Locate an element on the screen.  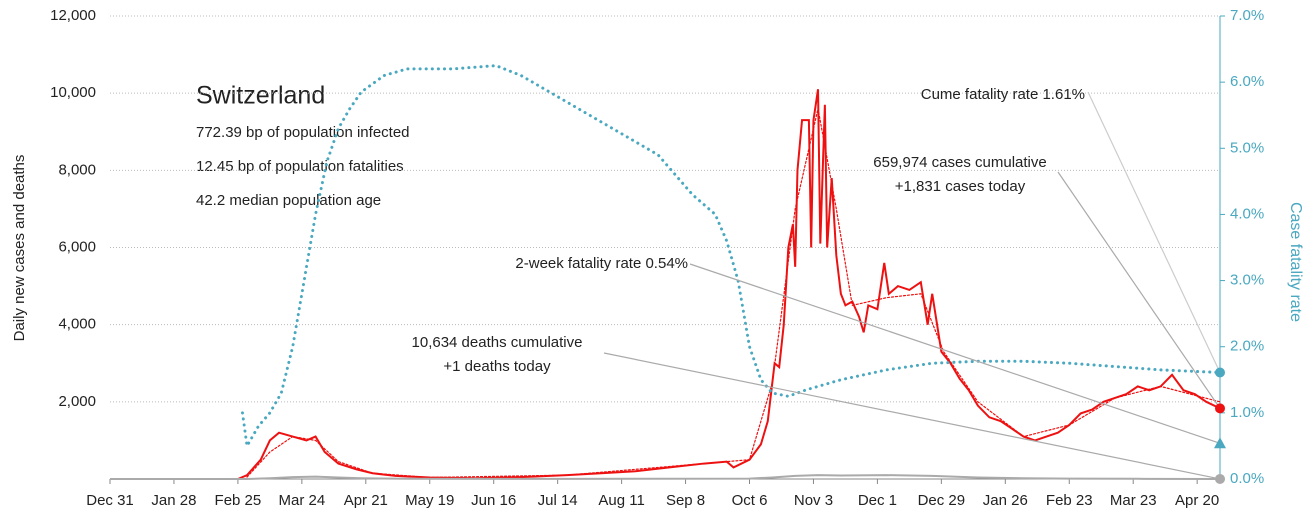
y-axis-label: Daily new cases and deaths is located at coordinates (19, 248).